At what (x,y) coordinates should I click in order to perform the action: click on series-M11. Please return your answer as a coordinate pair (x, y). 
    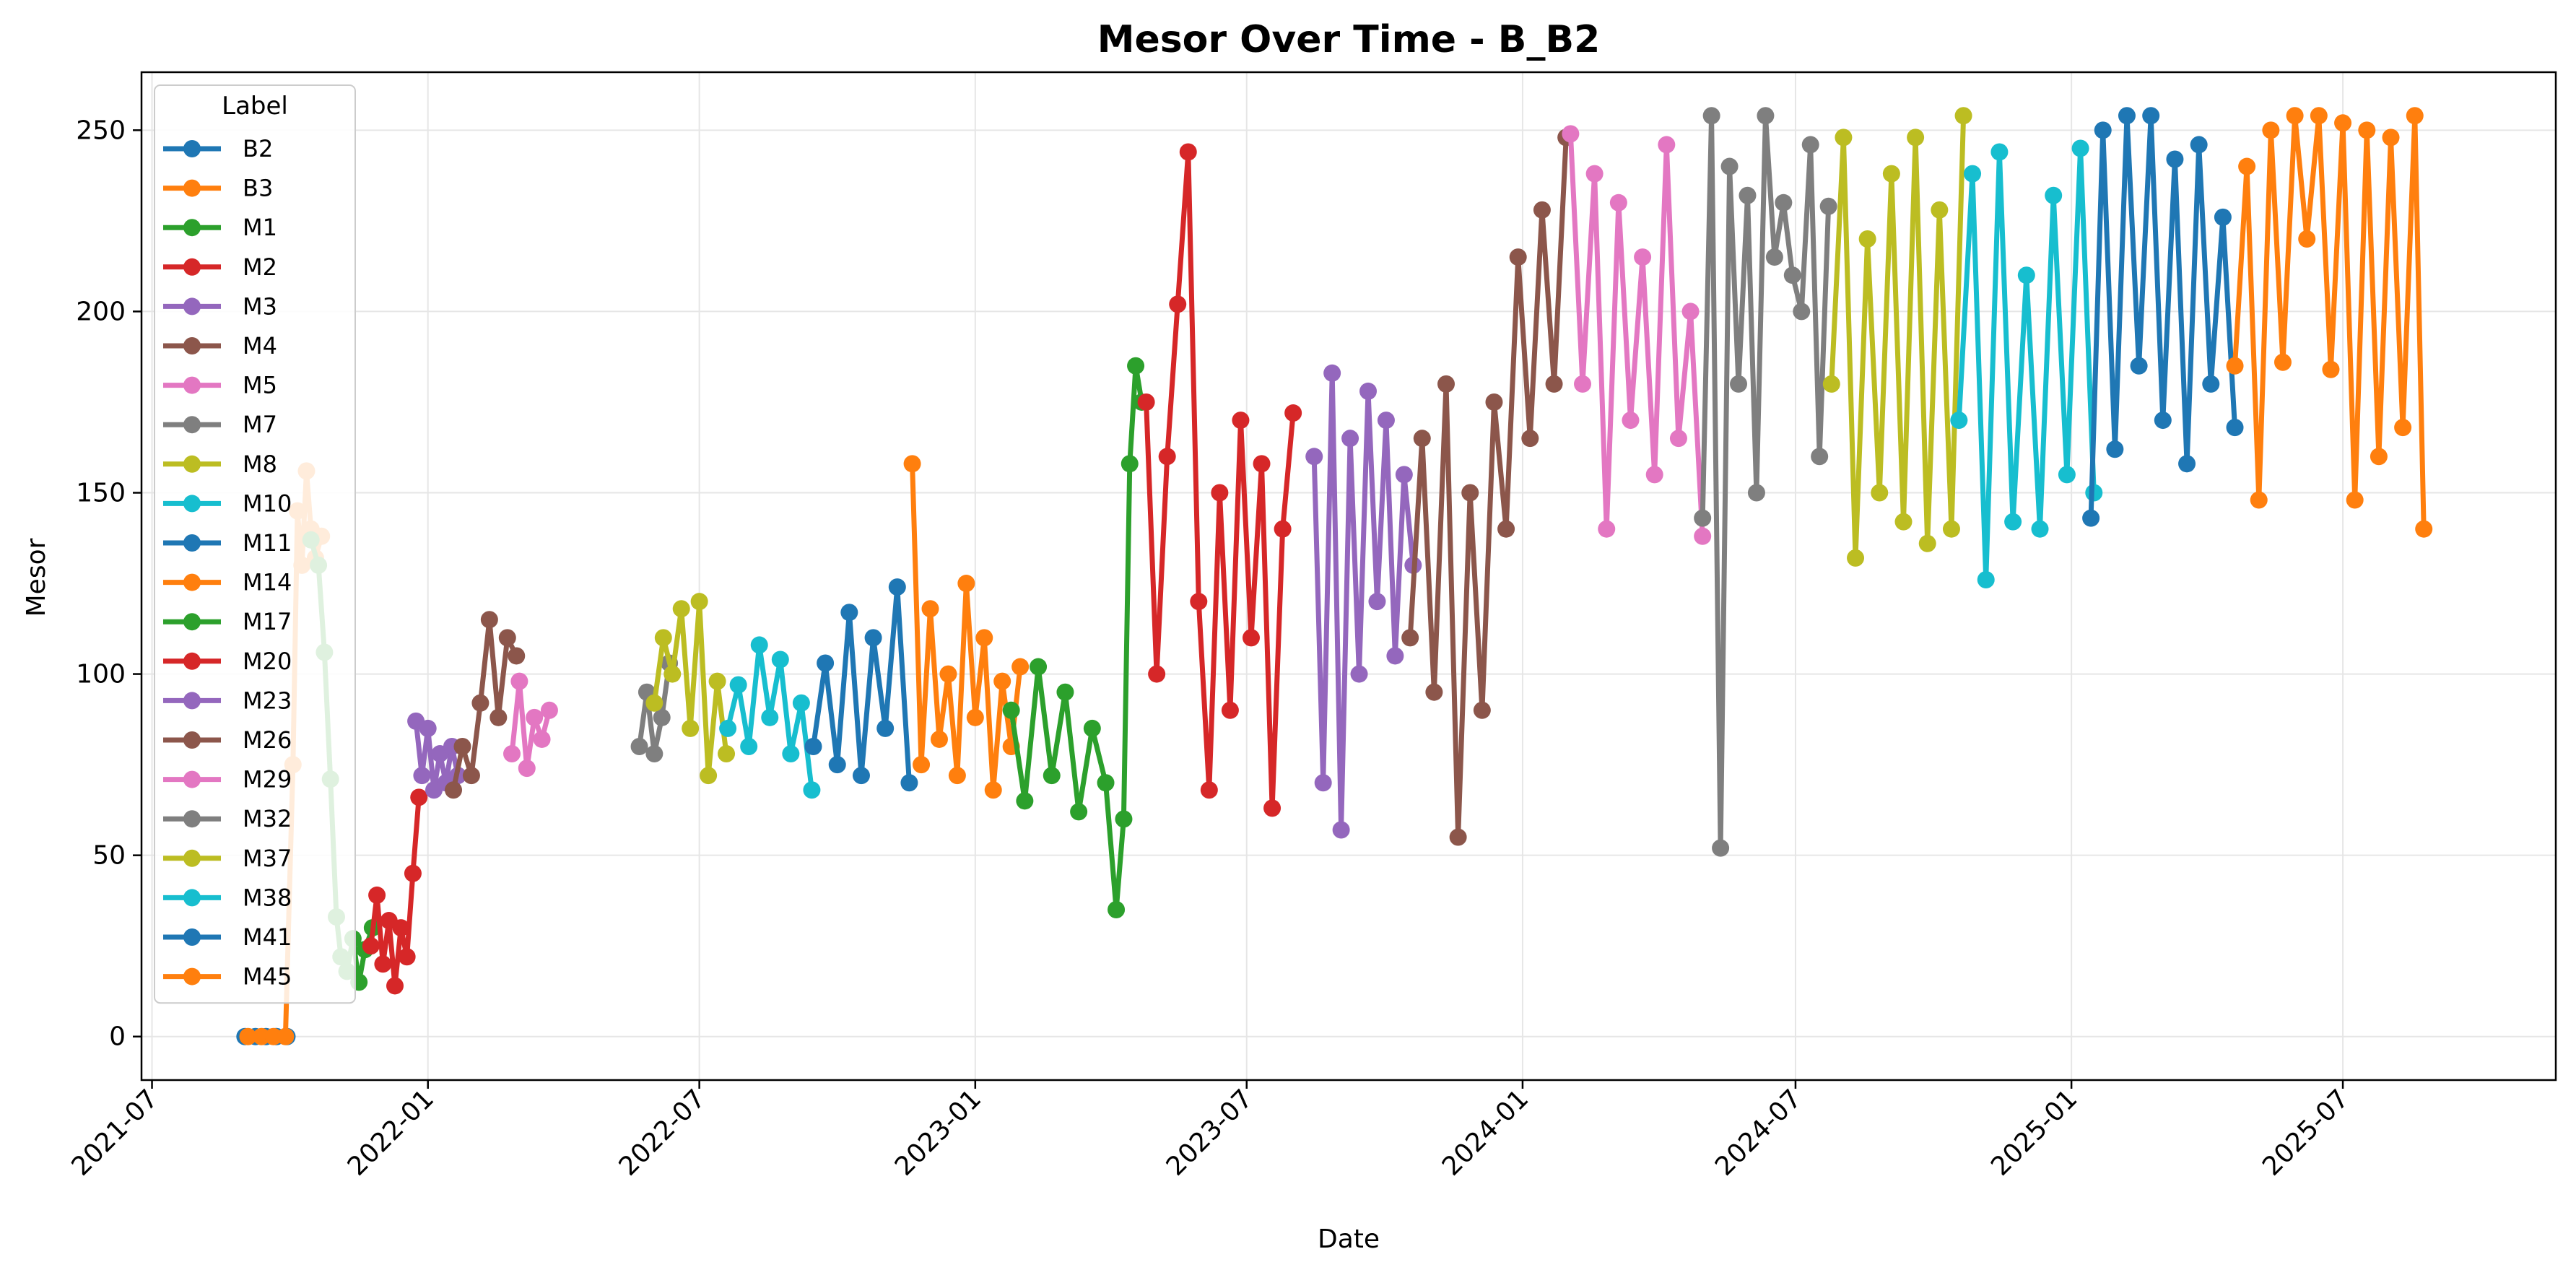
    Looking at the image, I should click on (861, 685).